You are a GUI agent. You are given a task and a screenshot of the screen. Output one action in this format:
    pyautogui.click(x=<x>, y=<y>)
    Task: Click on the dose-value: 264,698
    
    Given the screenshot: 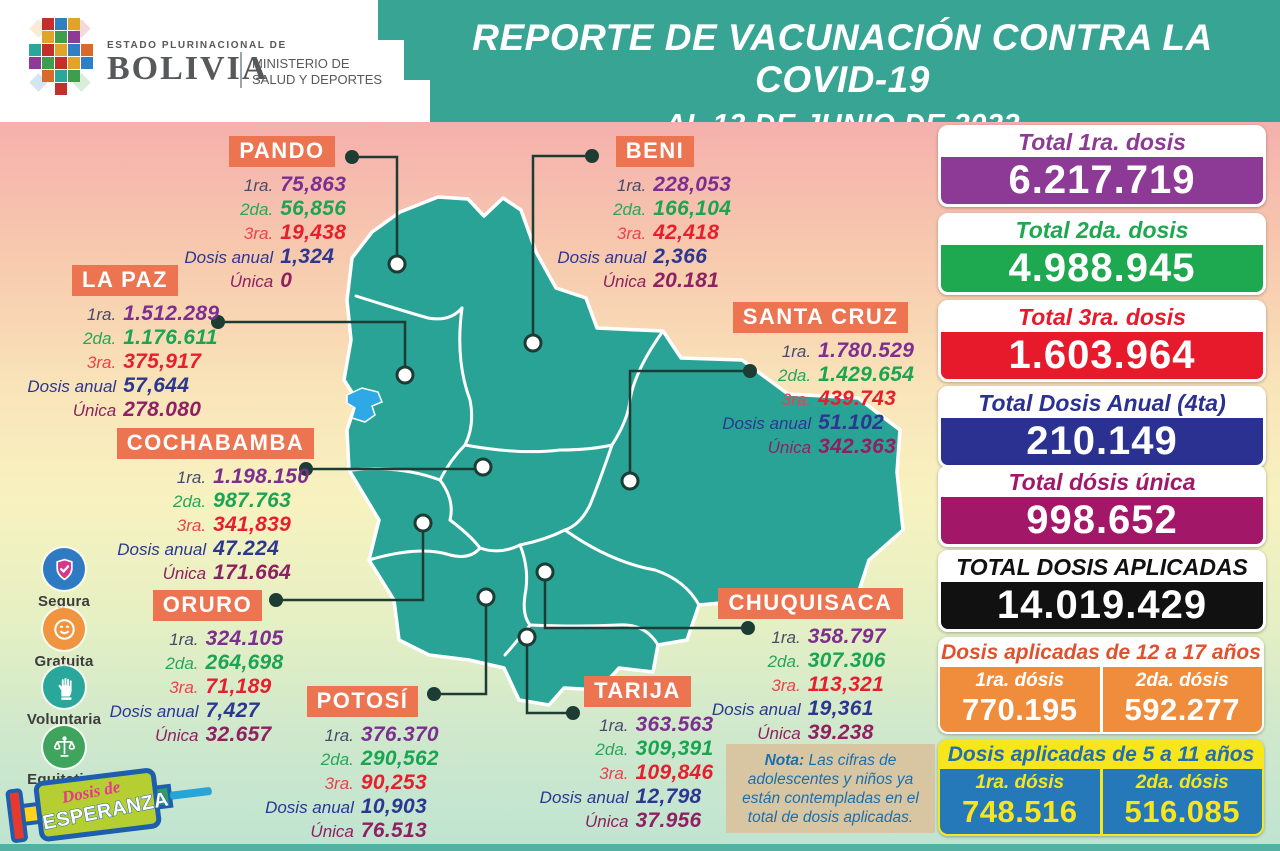 What is the action you would take?
    pyautogui.click(x=244, y=662)
    